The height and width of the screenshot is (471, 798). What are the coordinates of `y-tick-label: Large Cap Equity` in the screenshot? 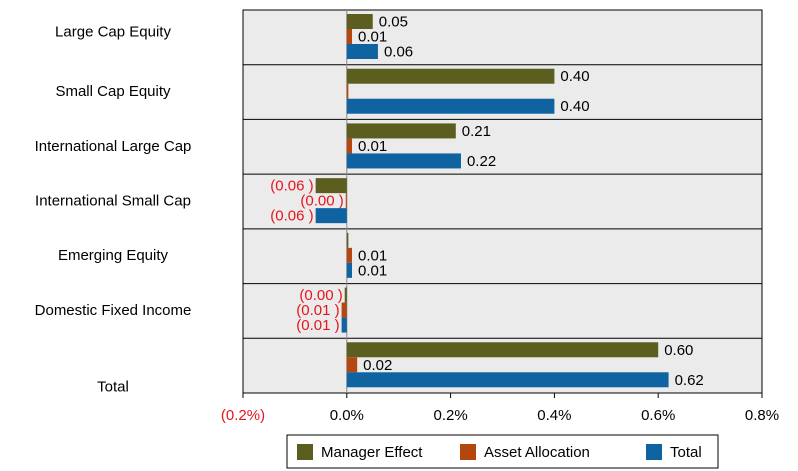 It's located at (113, 31).